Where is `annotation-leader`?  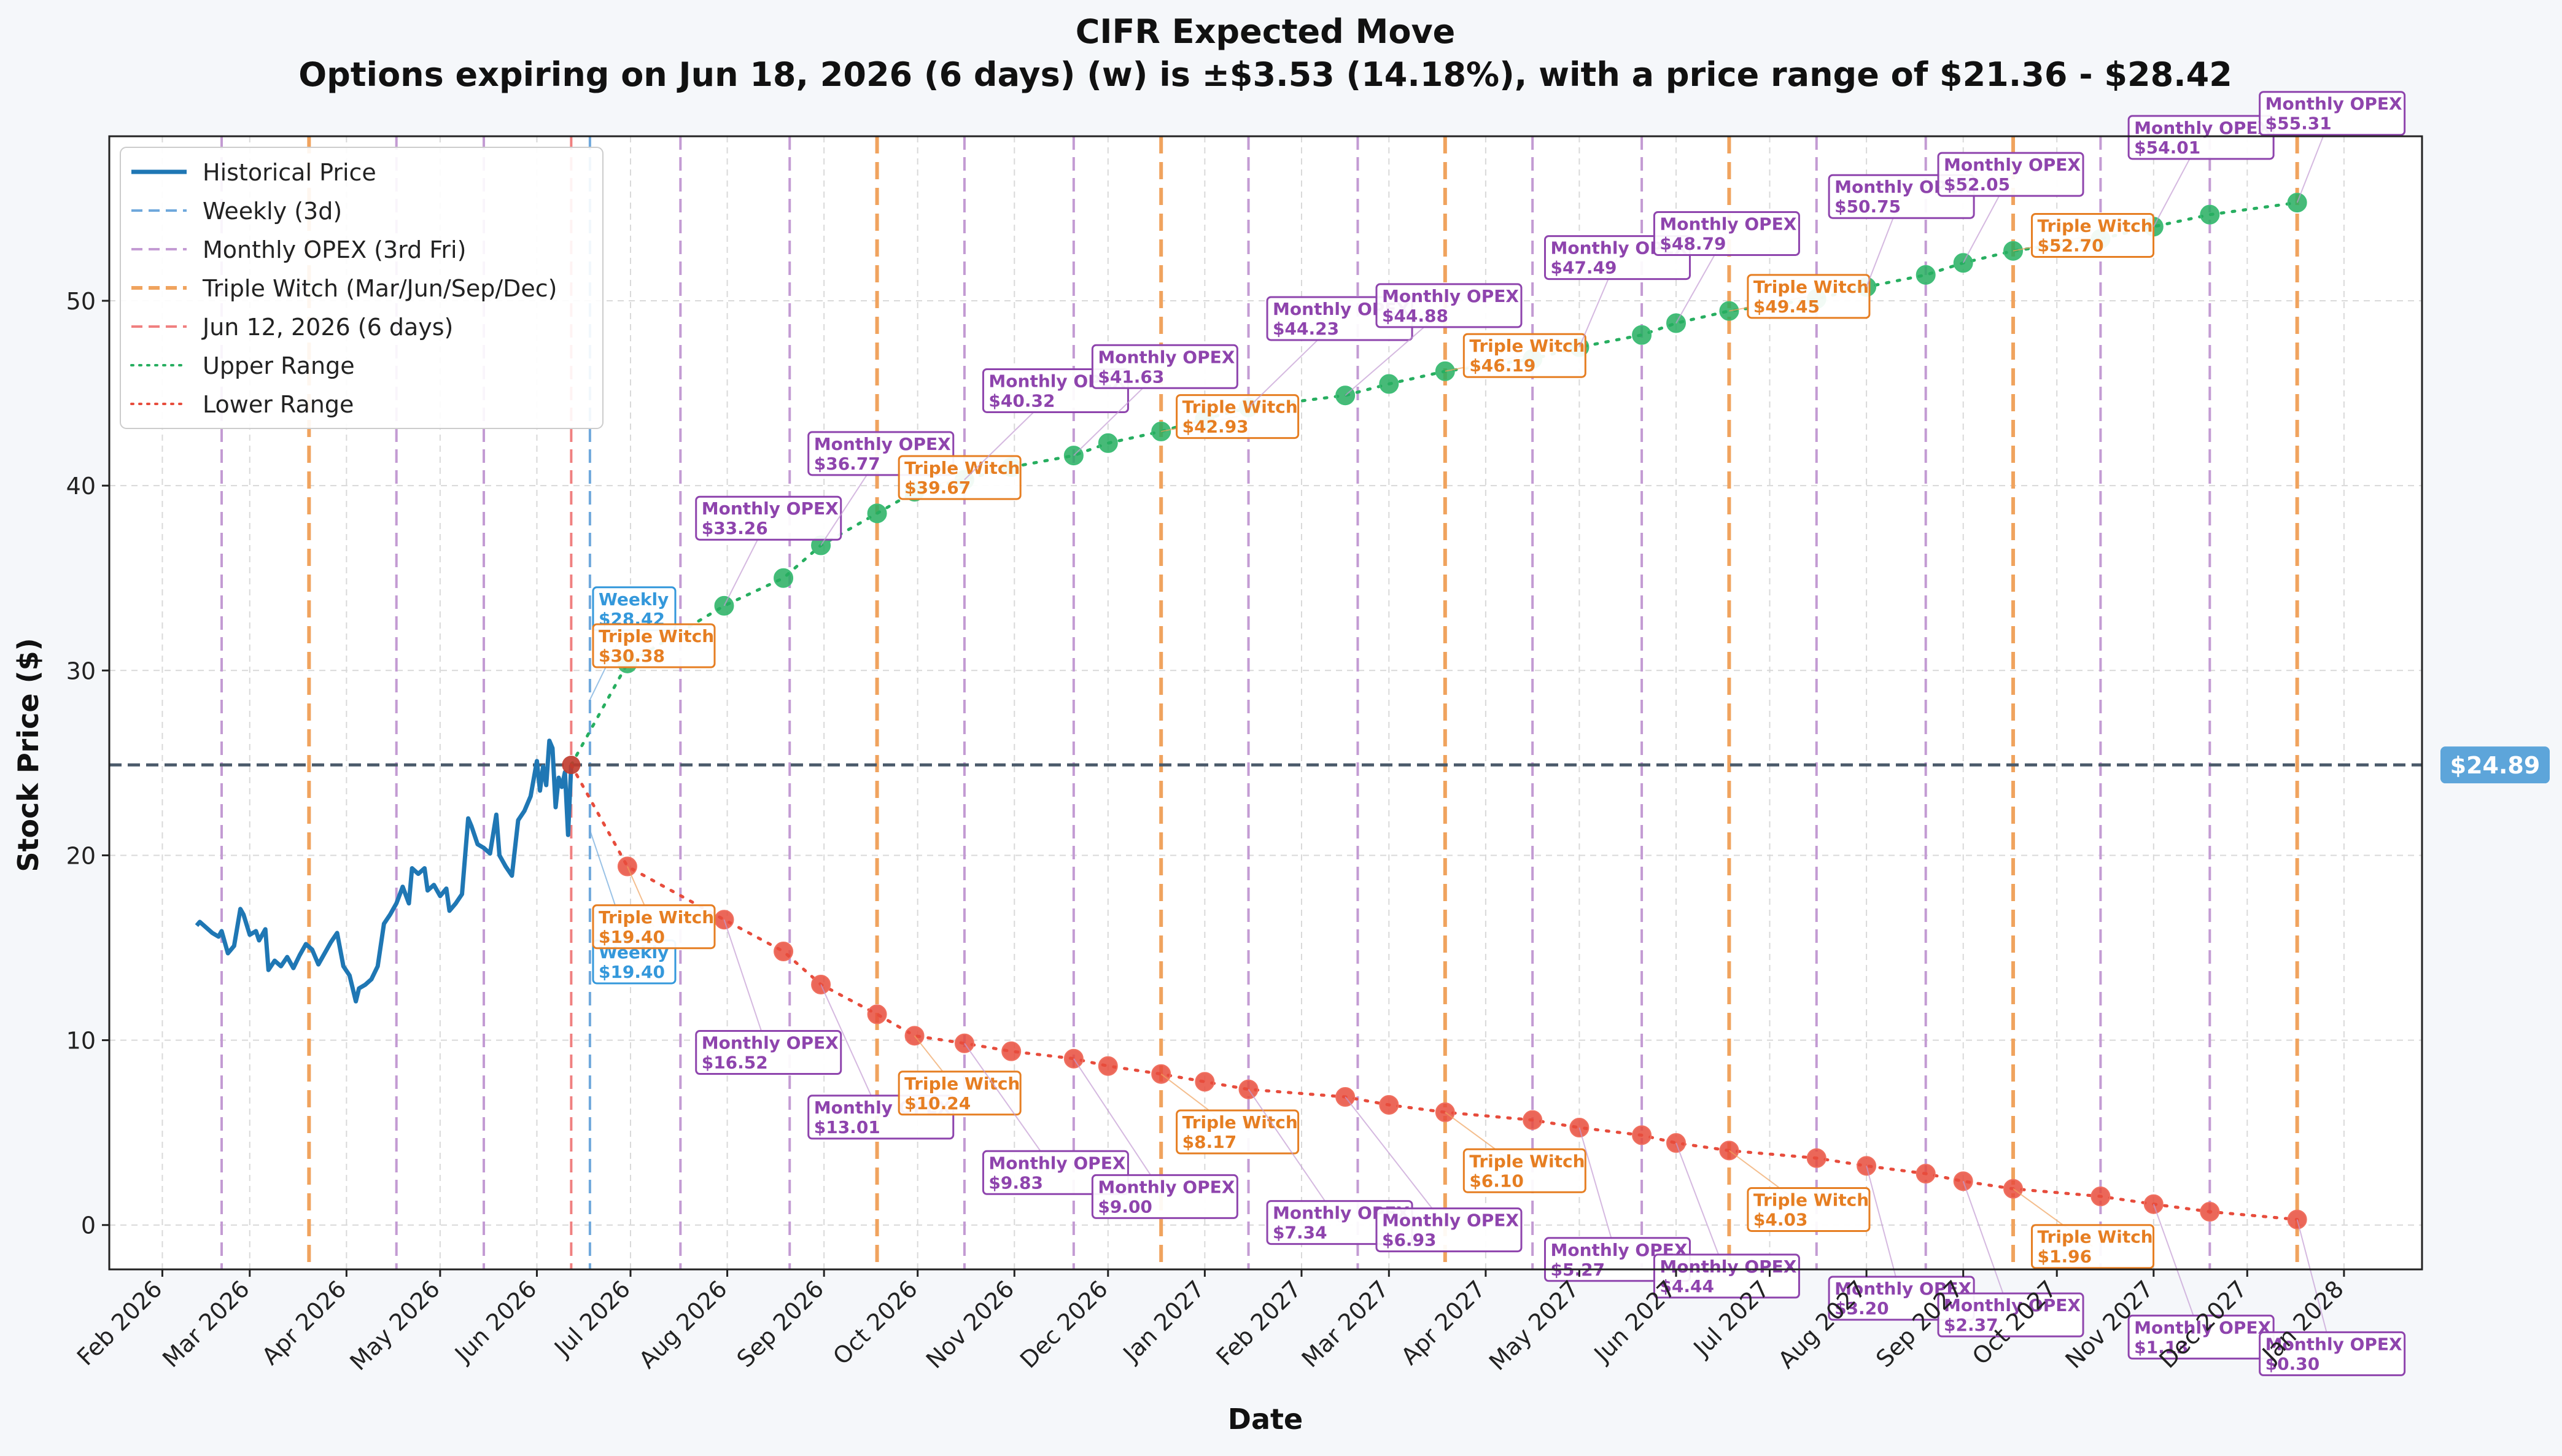 annotation-leader is located at coordinates (1119, 1127).